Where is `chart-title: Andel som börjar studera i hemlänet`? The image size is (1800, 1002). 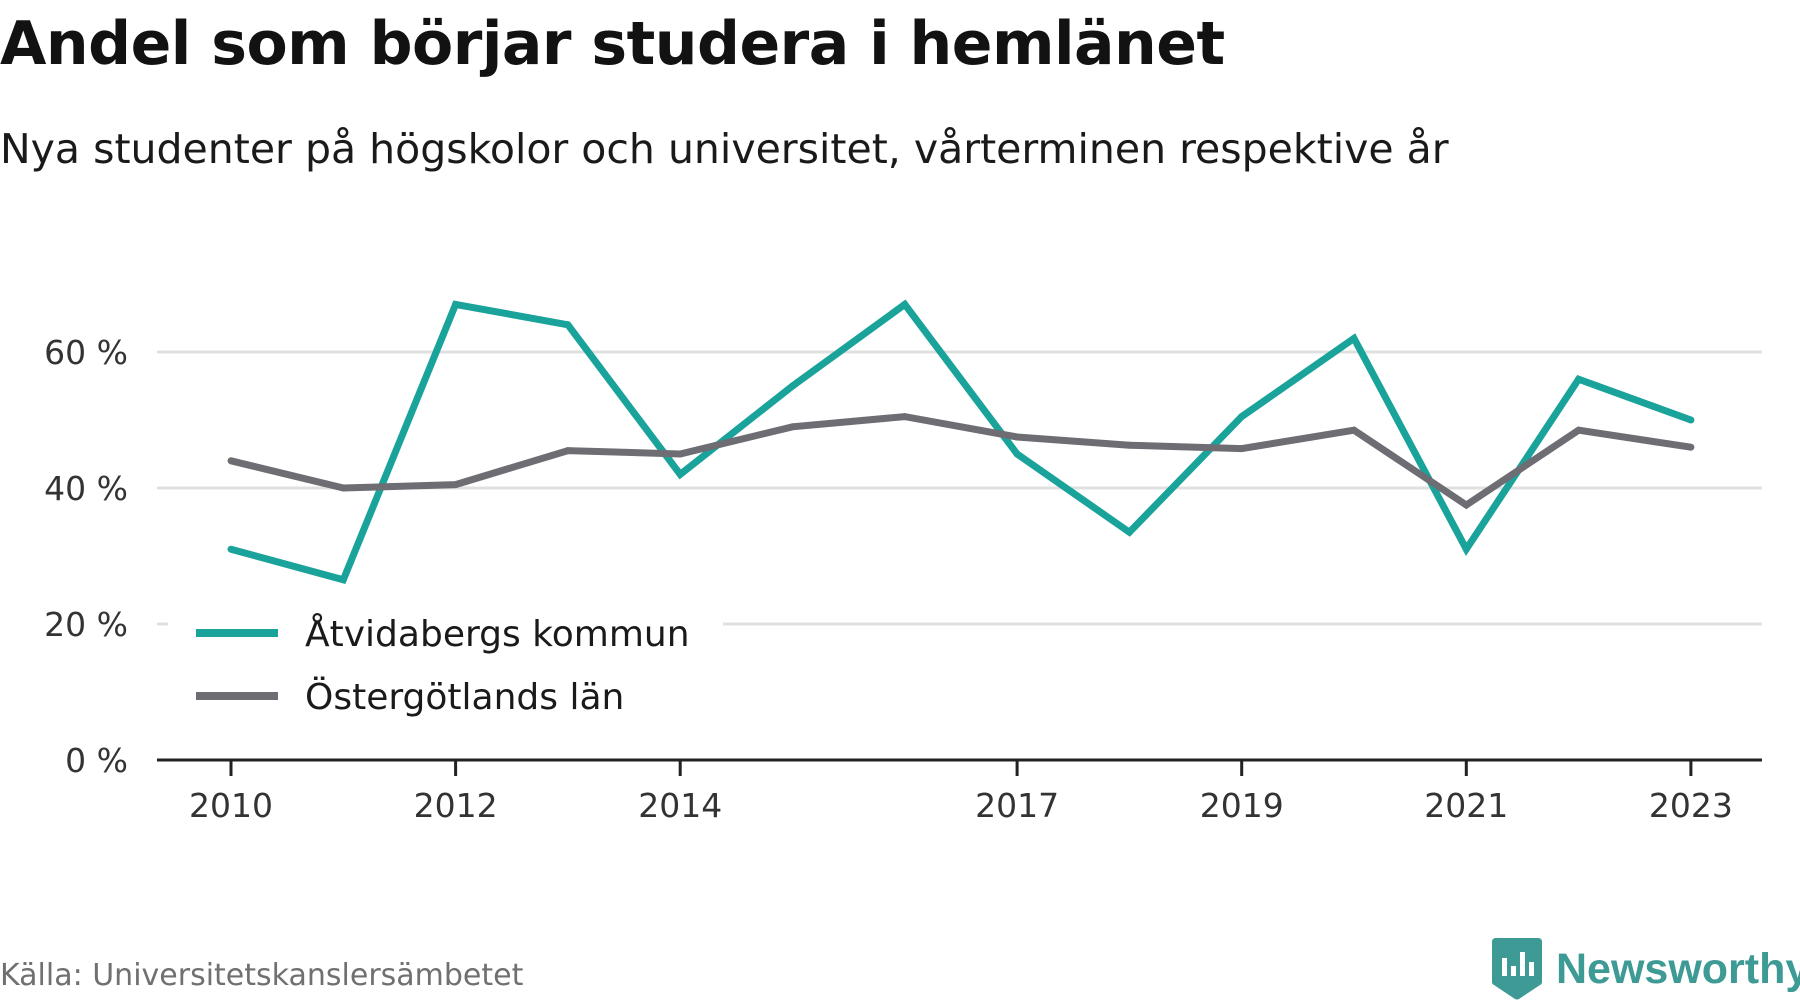 chart-title: Andel som börjar studera i hemlänet is located at coordinates (612, 44).